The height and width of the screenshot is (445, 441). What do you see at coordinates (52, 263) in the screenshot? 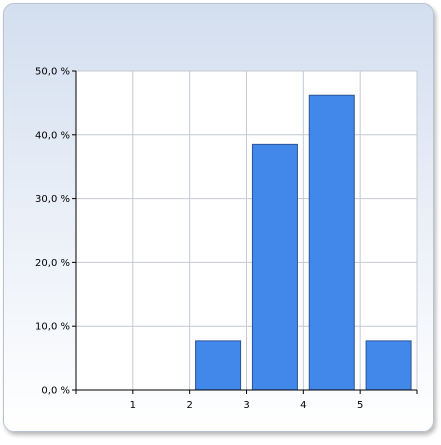
I see `y-tick-label: 20,0 %` at bounding box center [52, 263].